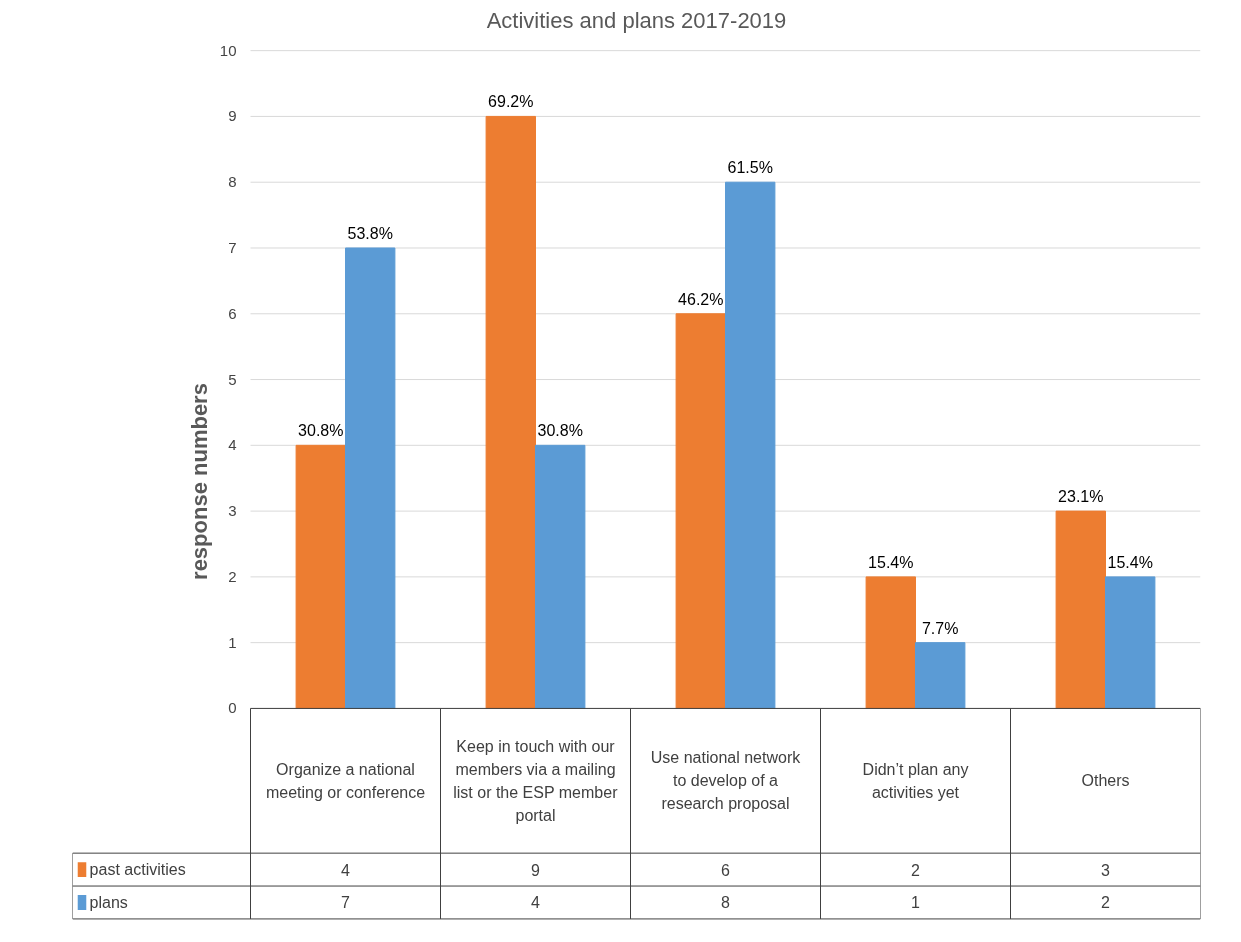  What do you see at coordinates (232, 182) in the screenshot?
I see `y-tick-label: 8` at bounding box center [232, 182].